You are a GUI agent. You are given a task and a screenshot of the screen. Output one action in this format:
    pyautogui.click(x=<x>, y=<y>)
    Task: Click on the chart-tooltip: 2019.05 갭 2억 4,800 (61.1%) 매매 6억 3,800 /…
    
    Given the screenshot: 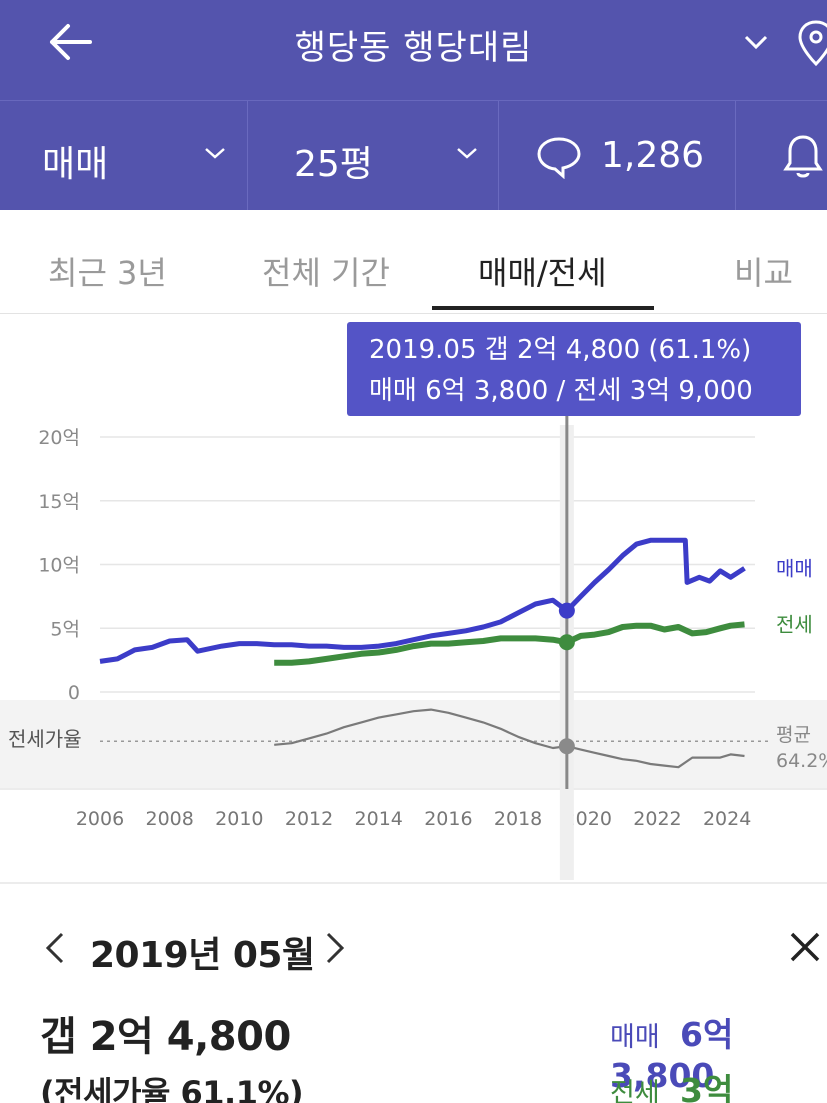 What is the action you would take?
    pyautogui.click(x=574, y=369)
    